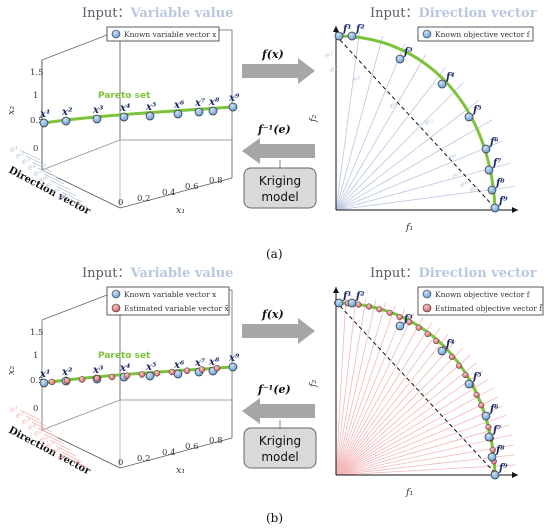 Image resolution: width=550 pixels, height=532 pixels. What do you see at coordinates (26, 161) in the screenshot?
I see `e-label: e³` at bounding box center [26, 161].